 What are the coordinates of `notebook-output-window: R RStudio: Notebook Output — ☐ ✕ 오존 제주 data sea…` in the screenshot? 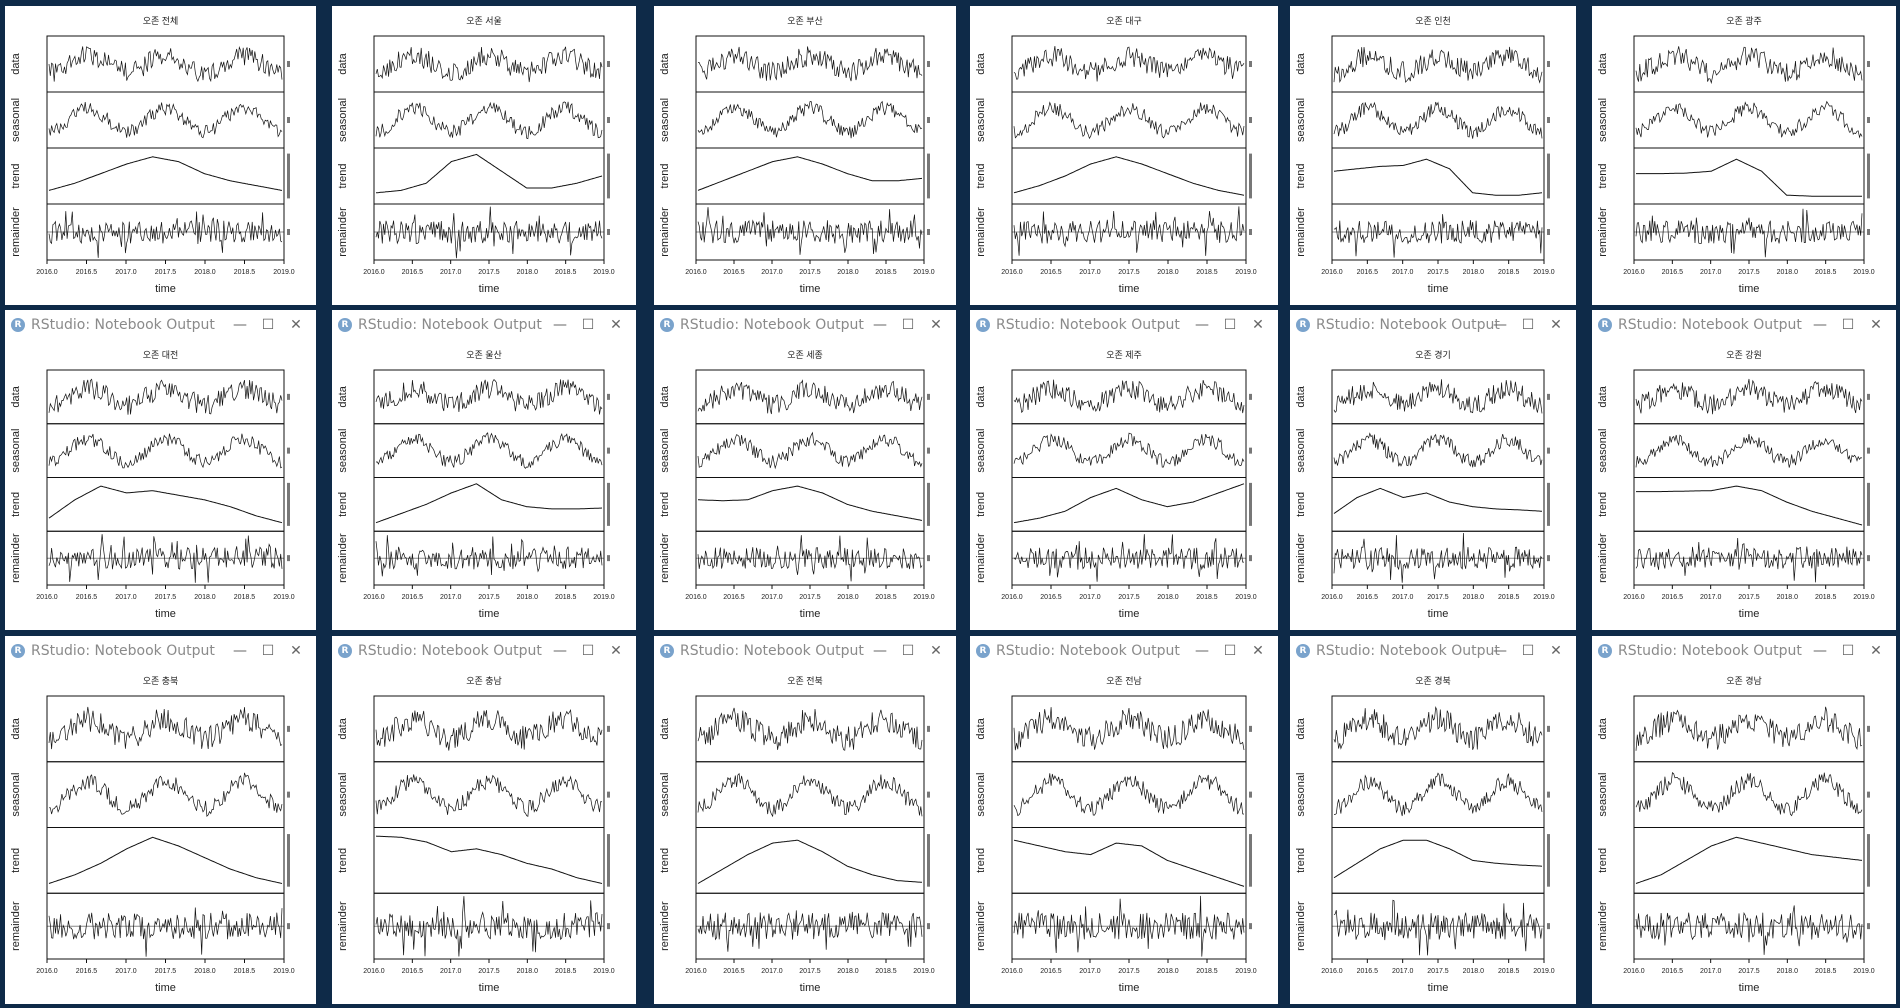 It's located at (1124, 470).